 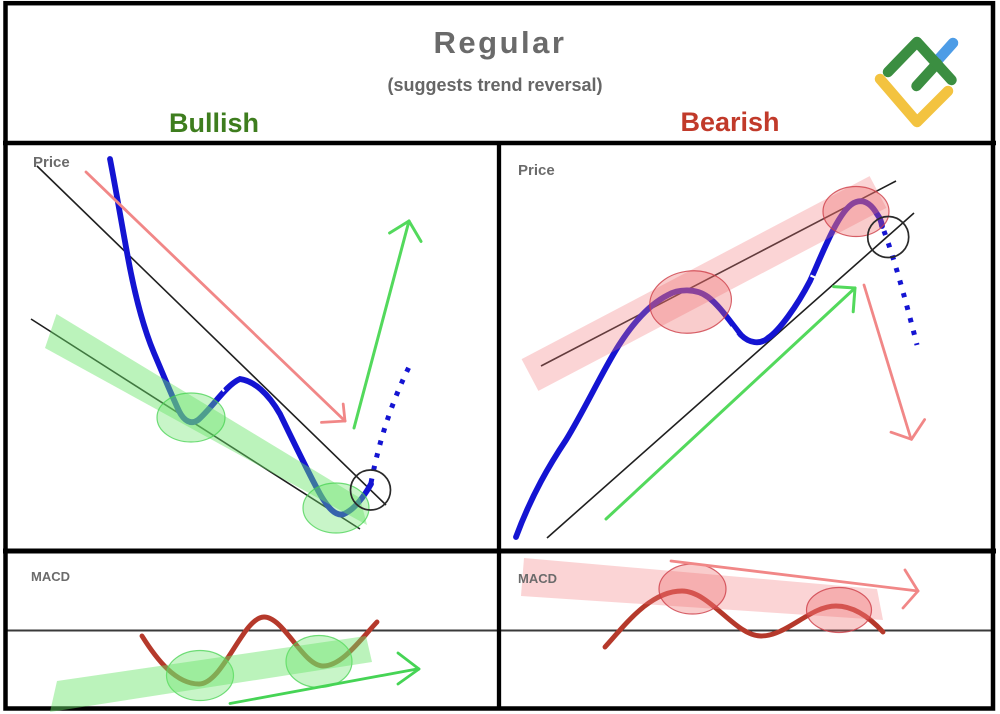 I want to click on svg-text: Bullish, so click(x=214, y=123).